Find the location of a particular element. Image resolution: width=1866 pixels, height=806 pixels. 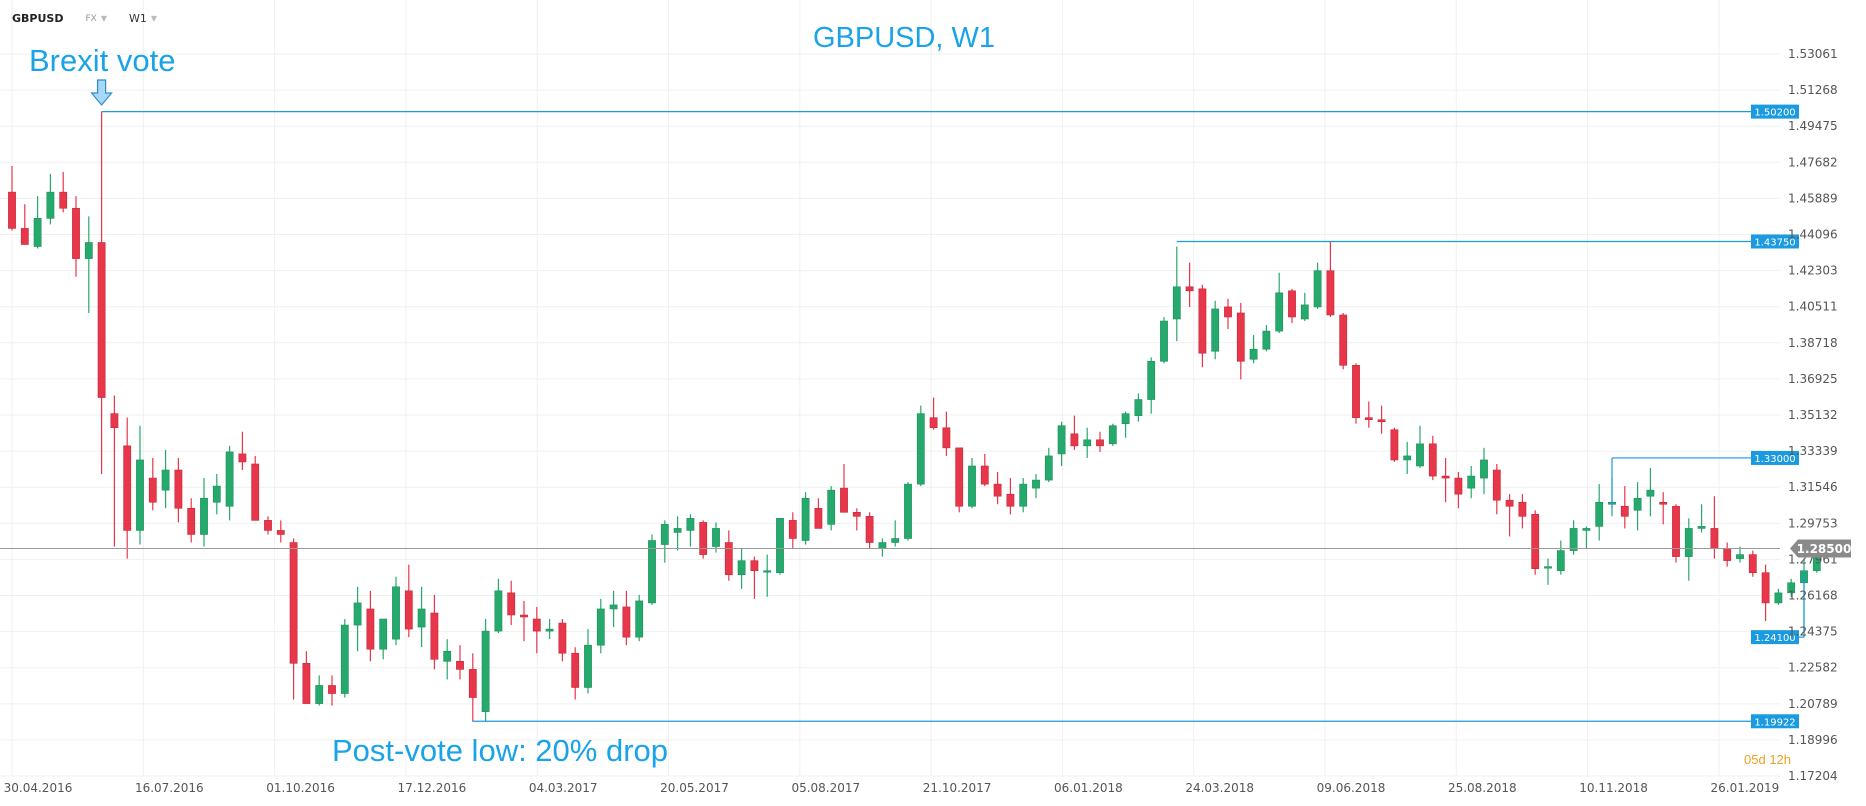

y-tick-label: 1.38718 is located at coordinates (1813, 343).